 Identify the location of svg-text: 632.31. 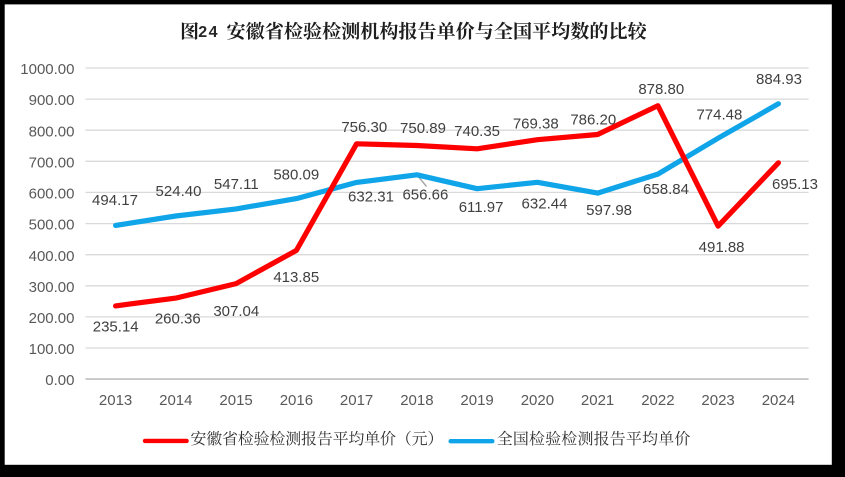
(371, 197).